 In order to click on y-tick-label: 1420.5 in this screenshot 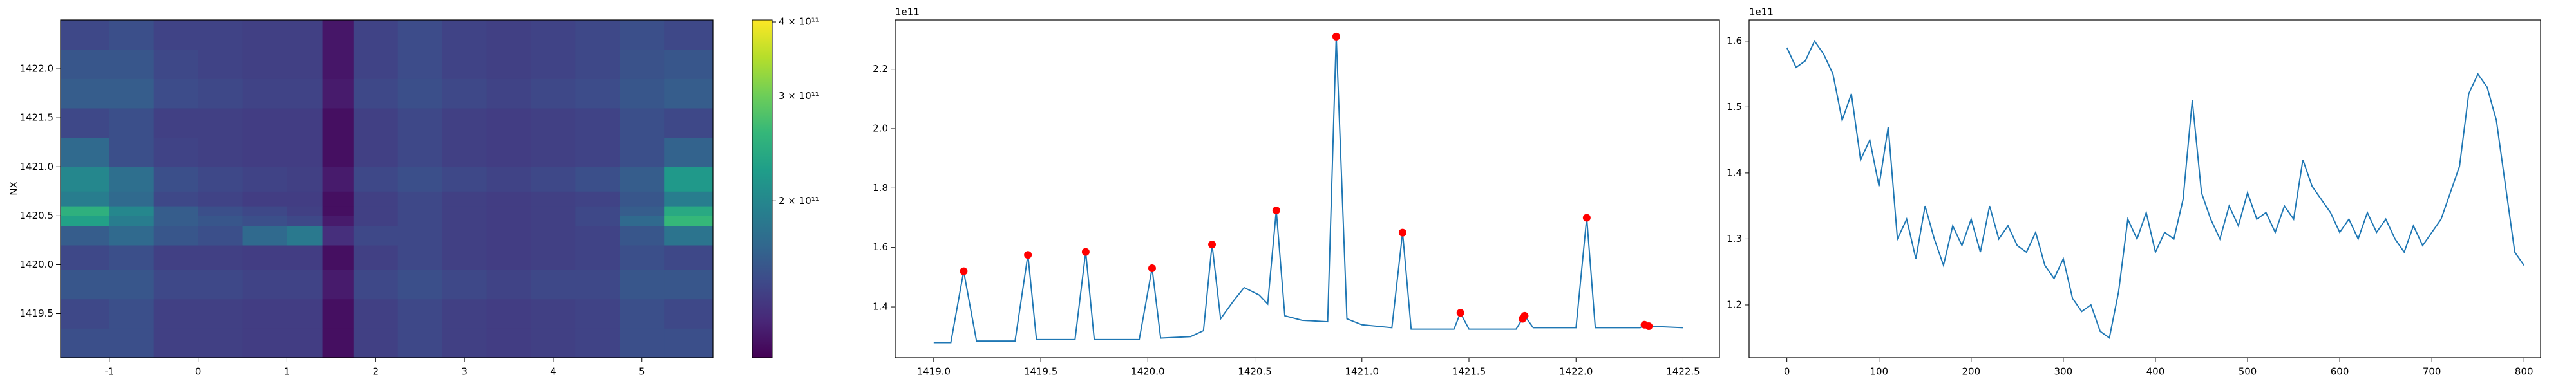, I will do `click(37, 215)`.